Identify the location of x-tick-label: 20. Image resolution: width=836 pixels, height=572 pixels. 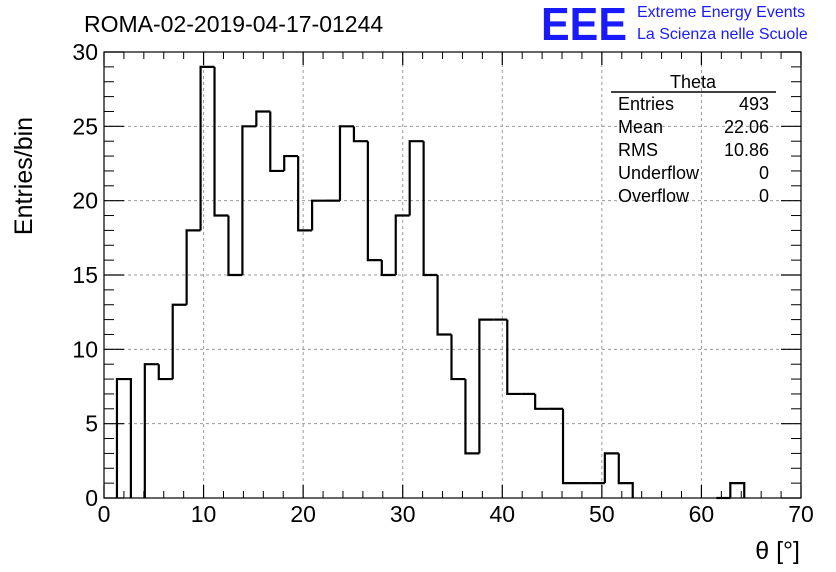
(303, 514).